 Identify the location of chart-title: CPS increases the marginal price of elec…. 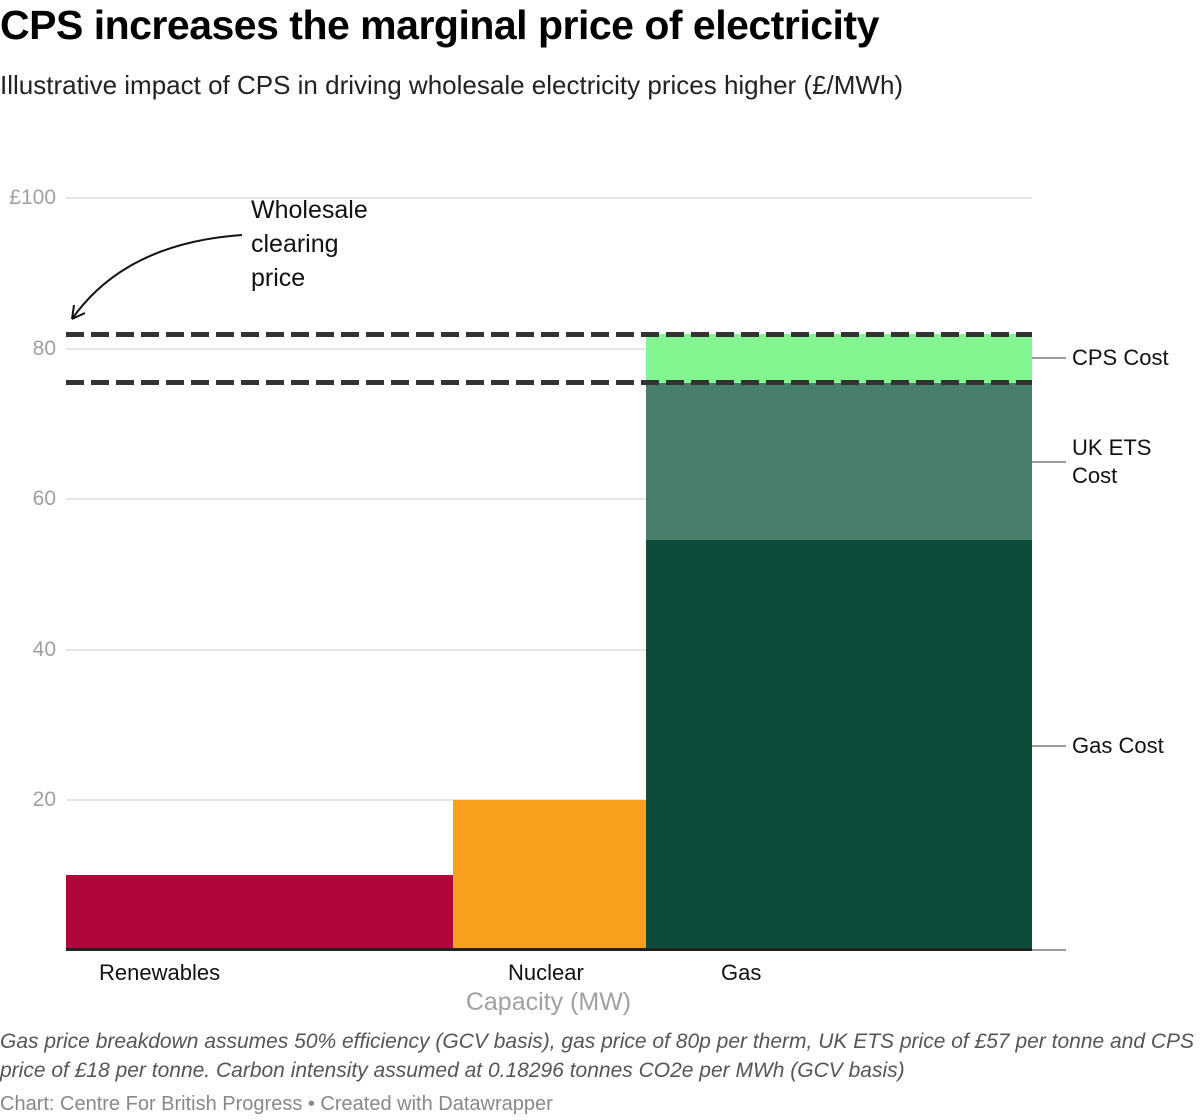
(439, 25).